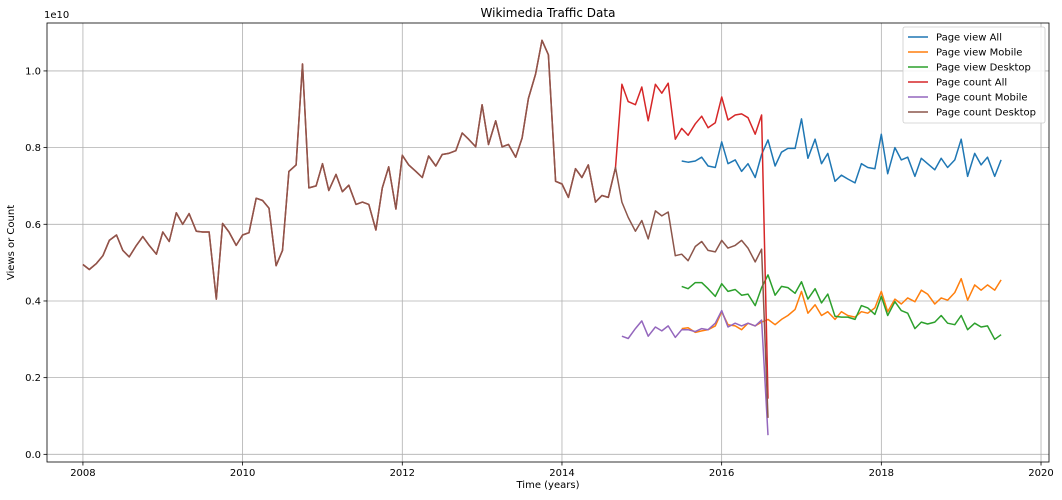  What do you see at coordinates (33, 225) in the screenshot?
I see `y-tick-label: 0.6` at bounding box center [33, 225].